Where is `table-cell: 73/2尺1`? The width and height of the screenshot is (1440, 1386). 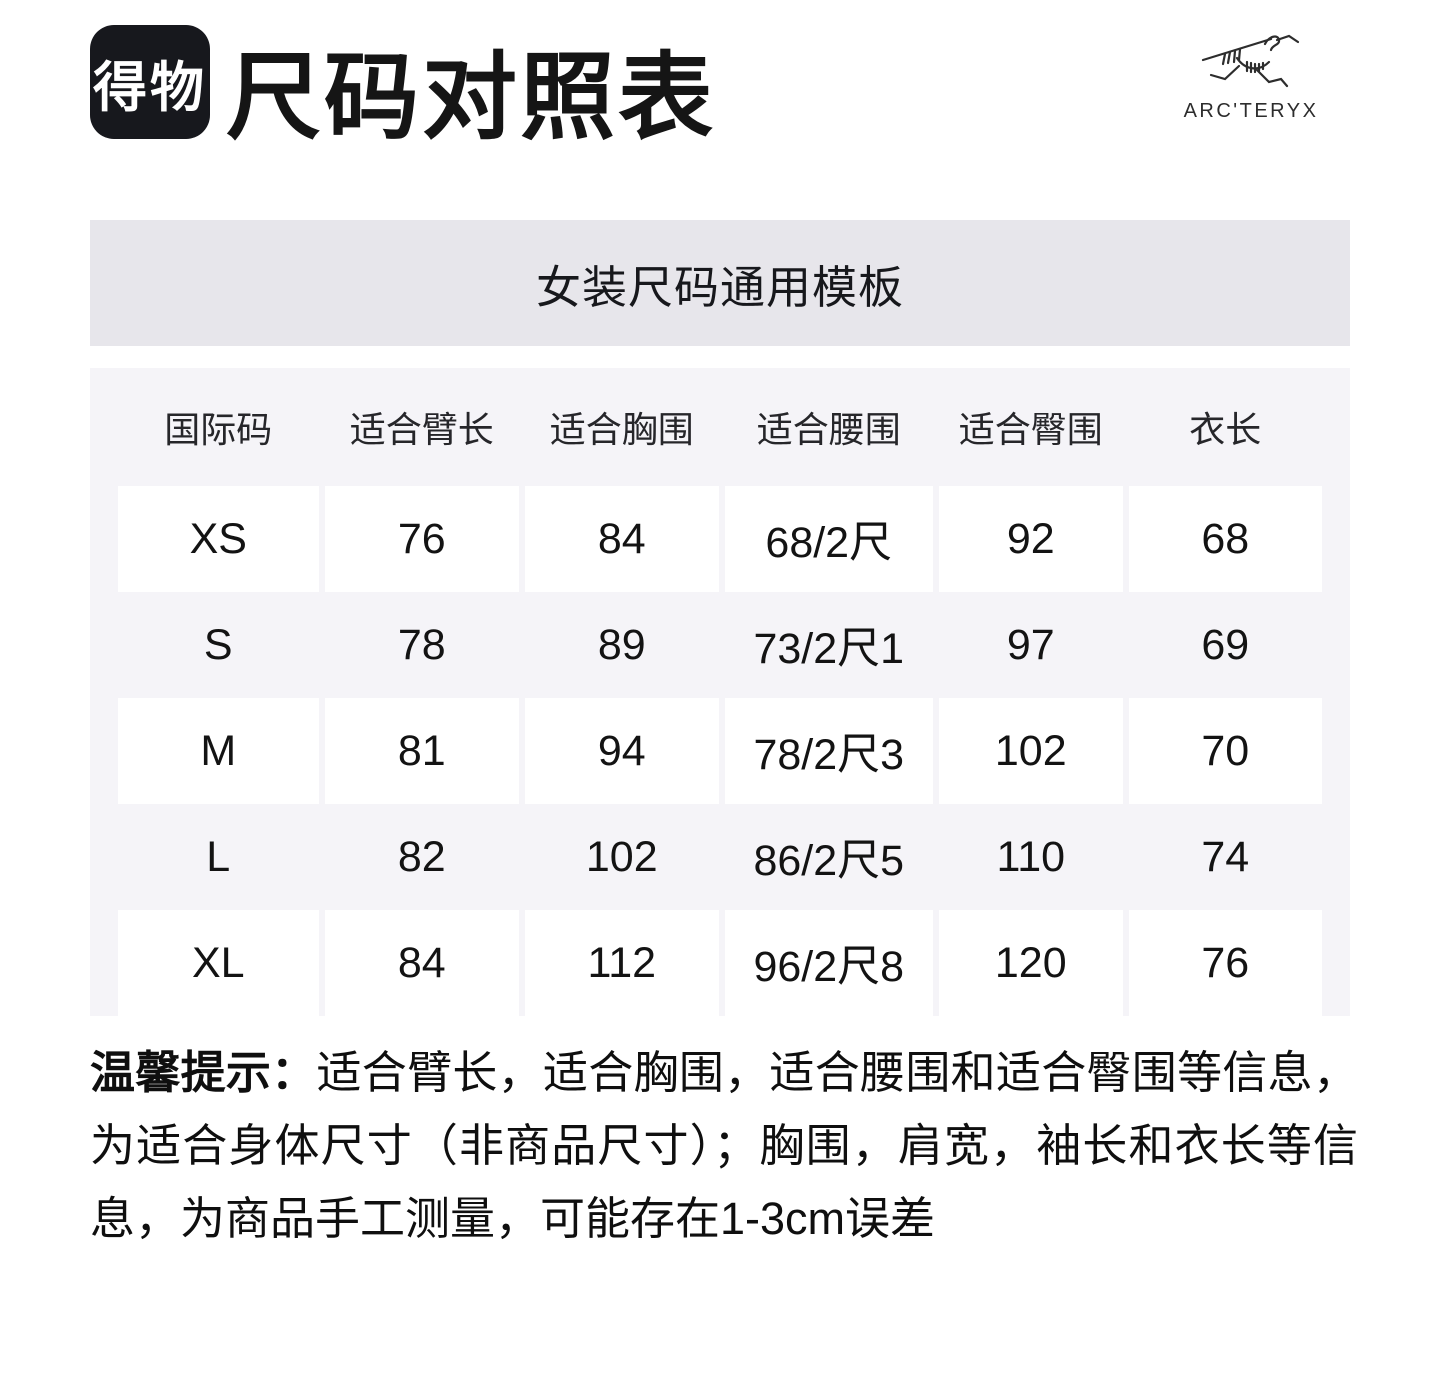
table-cell: 73/2尺1 is located at coordinates (829, 649).